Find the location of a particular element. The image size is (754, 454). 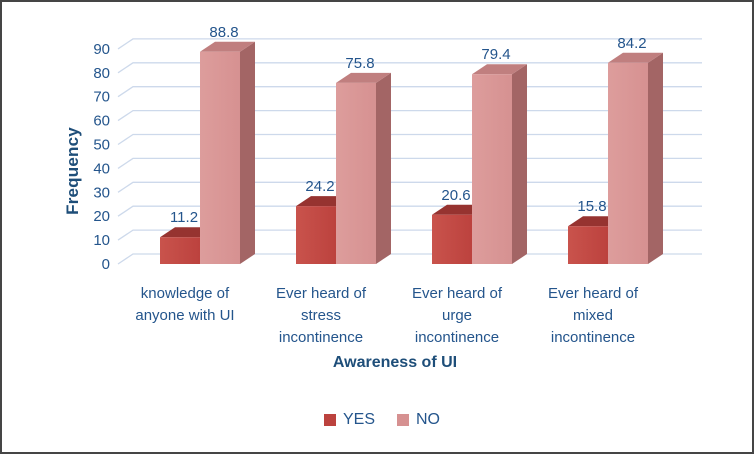

category-label-line: stress is located at coordinates (320, 315).